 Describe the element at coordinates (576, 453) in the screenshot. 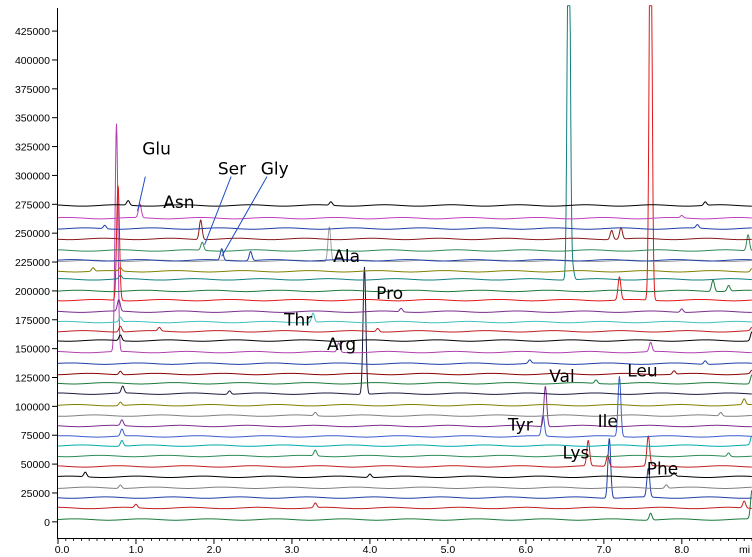

I see `peak-label-lys: Lys` at that location.